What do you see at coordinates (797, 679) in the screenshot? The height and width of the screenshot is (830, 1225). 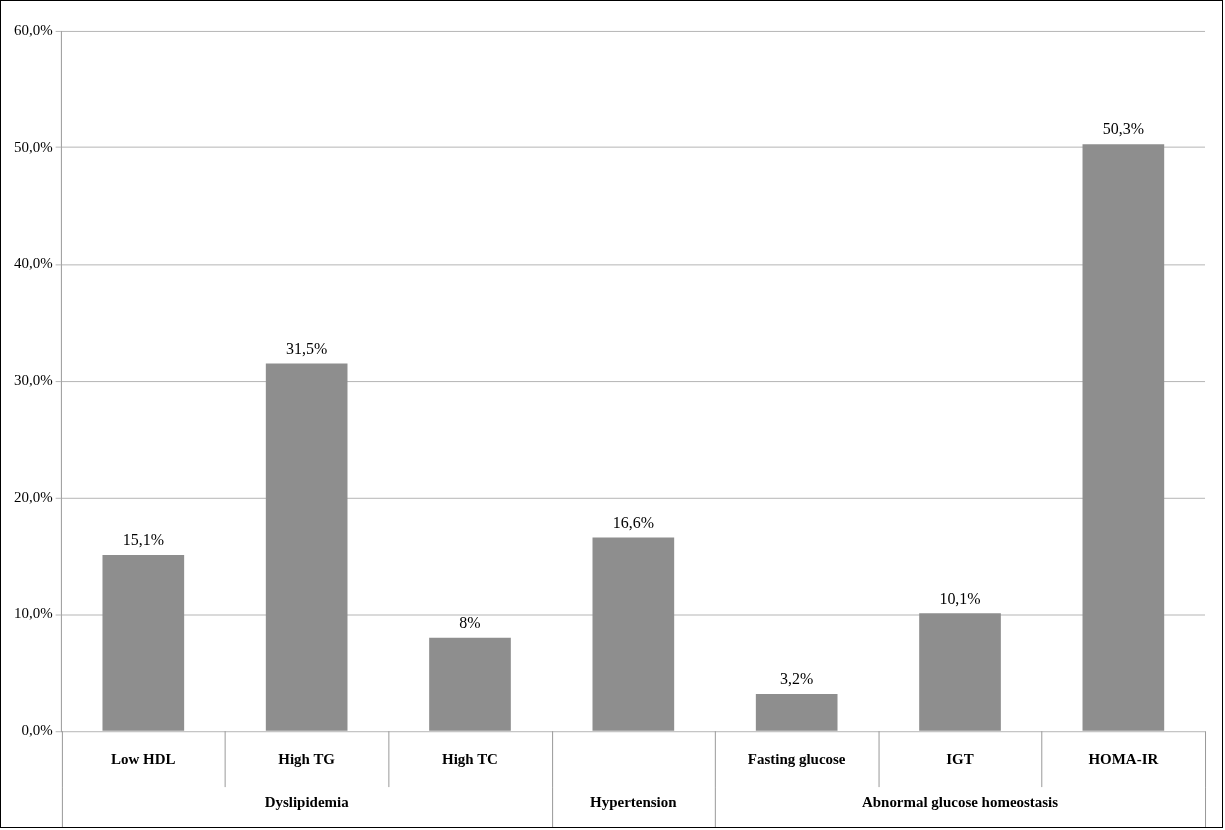 I see `data-label: 3,2%` at bounding box center [797, 679].